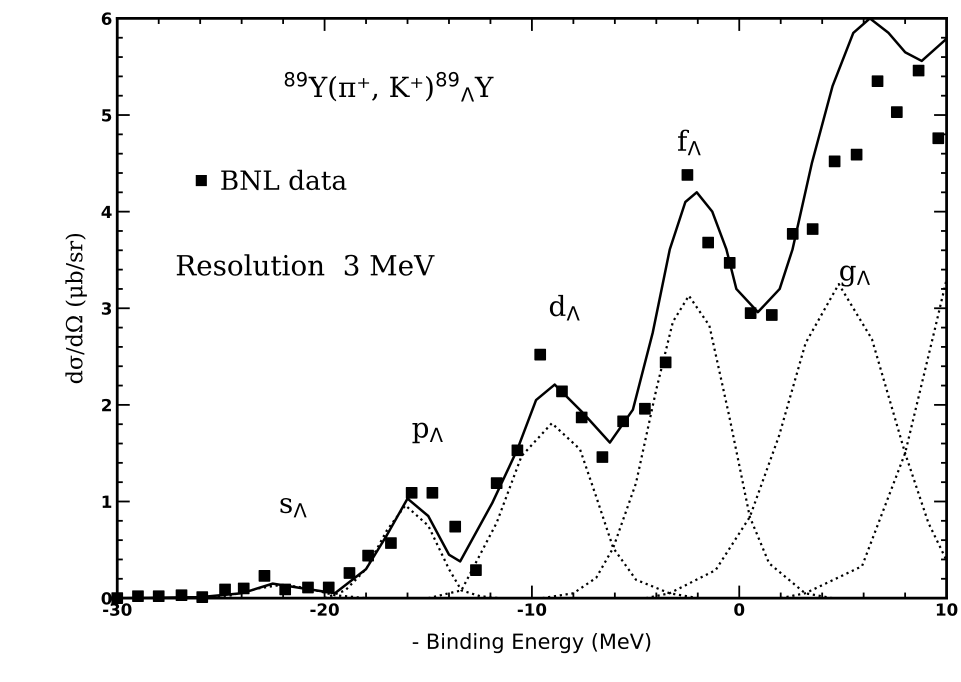 This screenshot has height=682, width=961. What do you see at coordinates (293, 508) in the screenshot?
I see `annotation: s$_{Λ}$` at bounding box center [293, 508].